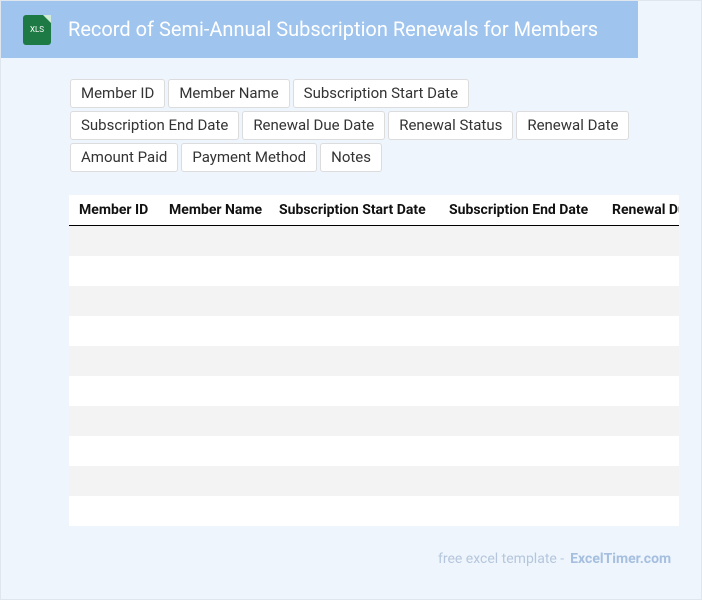  I want to click on column-header: Member ID, so click(114, 210).